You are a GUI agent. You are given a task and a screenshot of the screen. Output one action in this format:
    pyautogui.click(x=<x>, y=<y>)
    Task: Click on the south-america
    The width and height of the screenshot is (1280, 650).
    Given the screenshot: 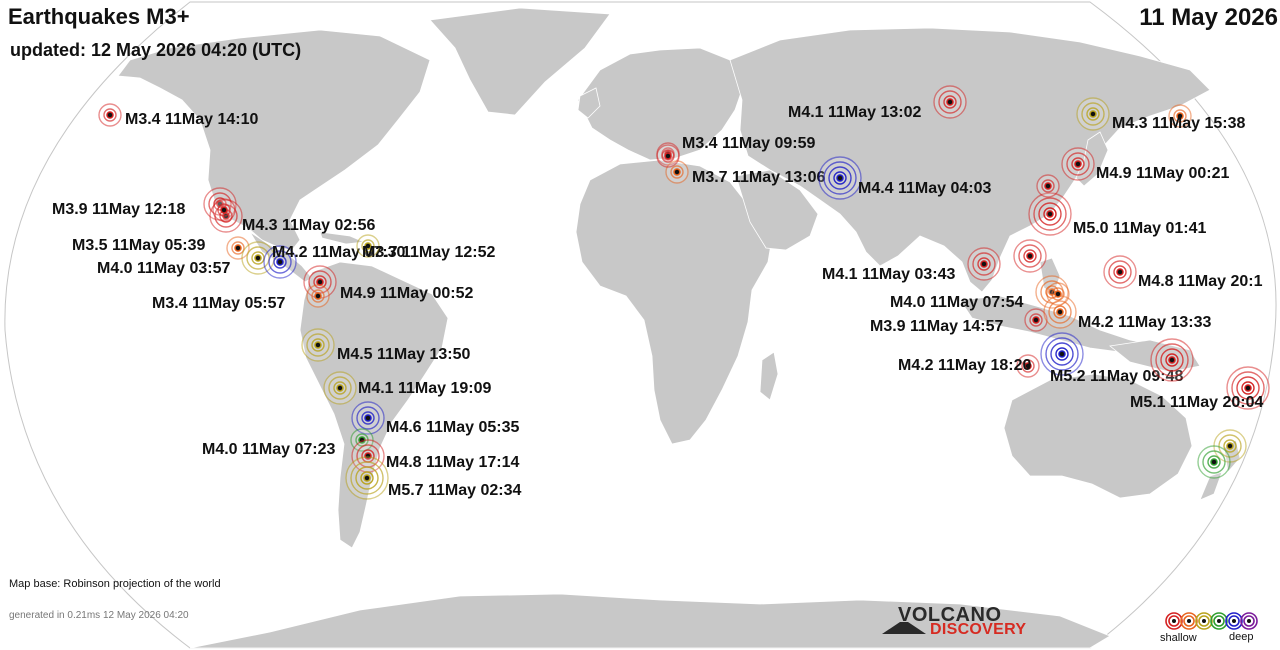 What is the action you would take?
    pyautogui.click(x=374, y=405)
    